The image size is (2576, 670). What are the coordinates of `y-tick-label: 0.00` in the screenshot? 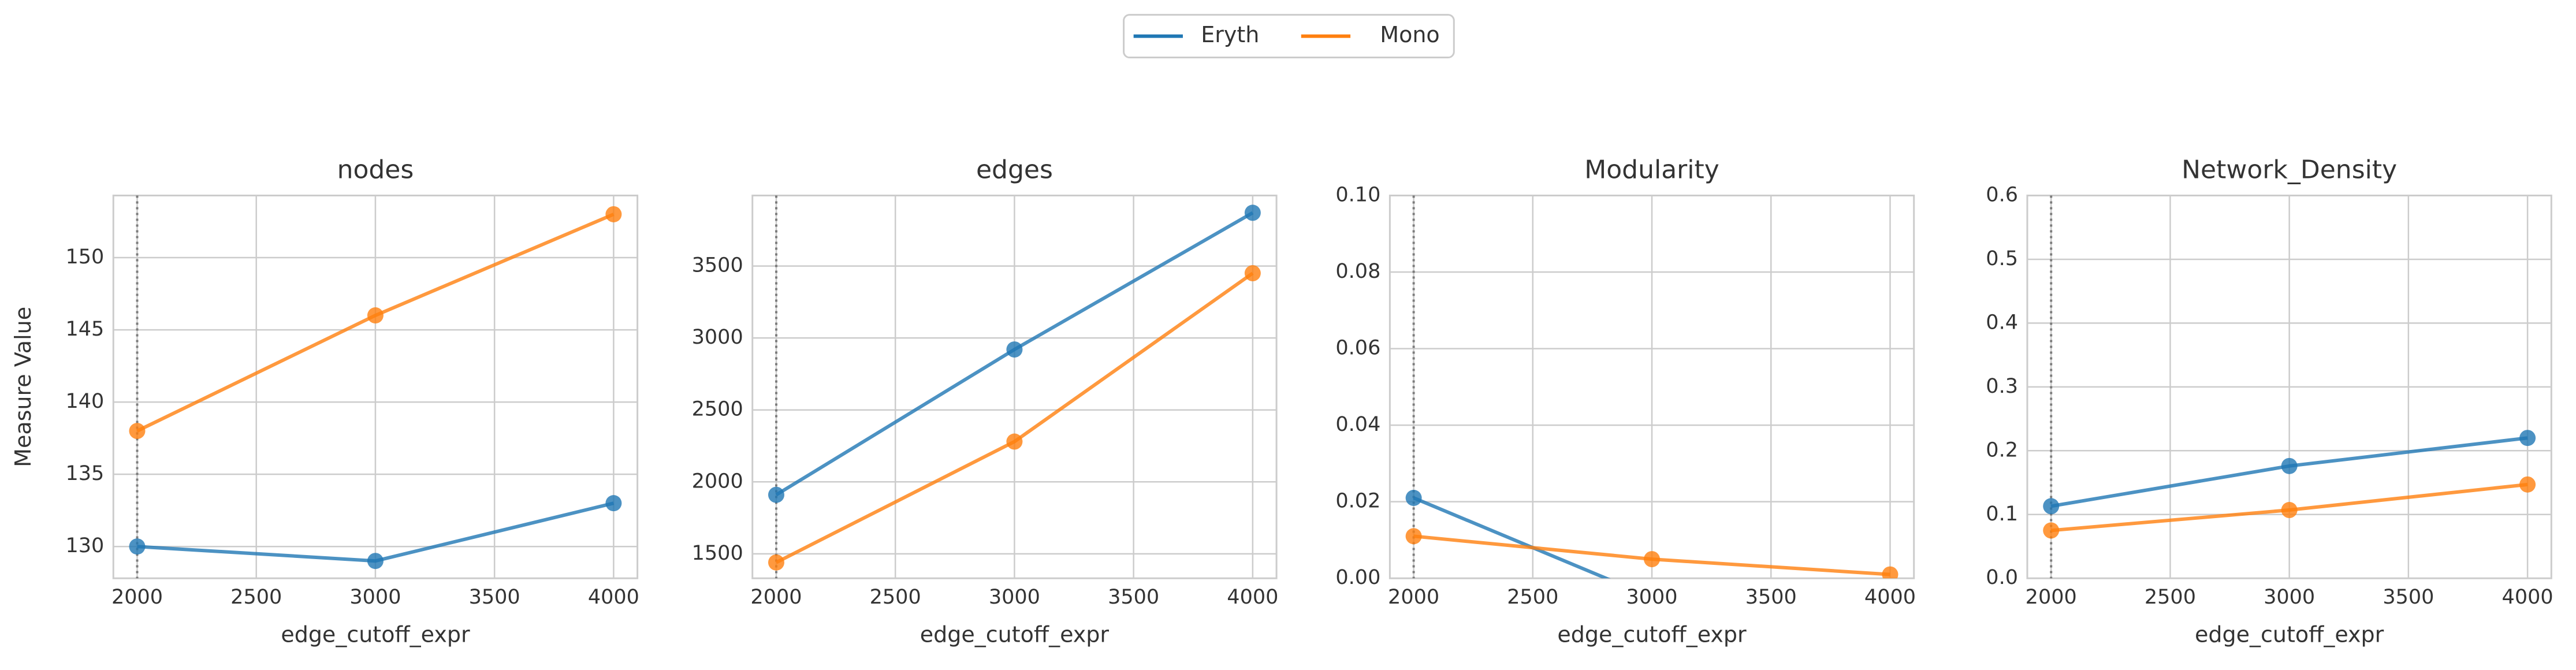 It's located at (1358, 577).